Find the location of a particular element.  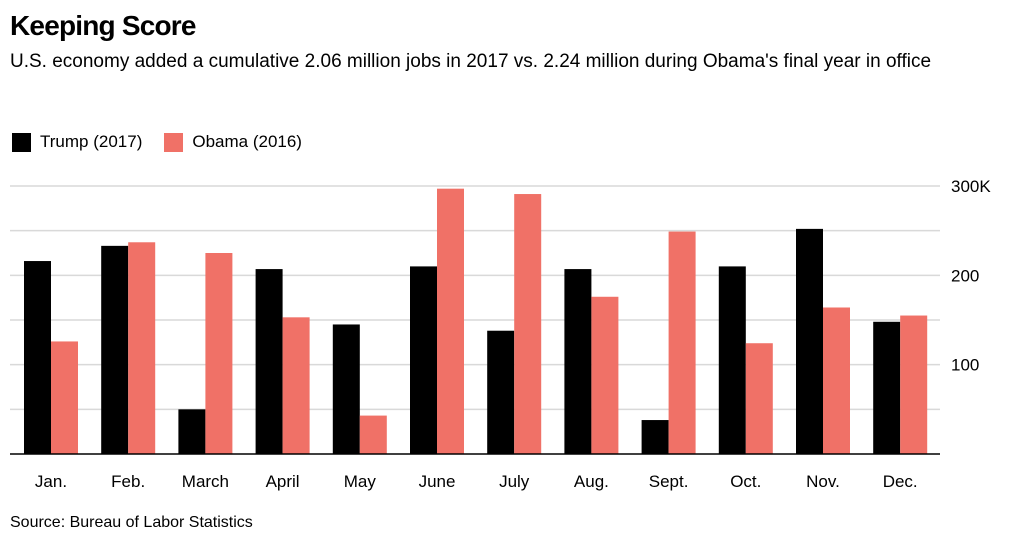

chart-title: Keeping Score is located at coordinates (103, 25).